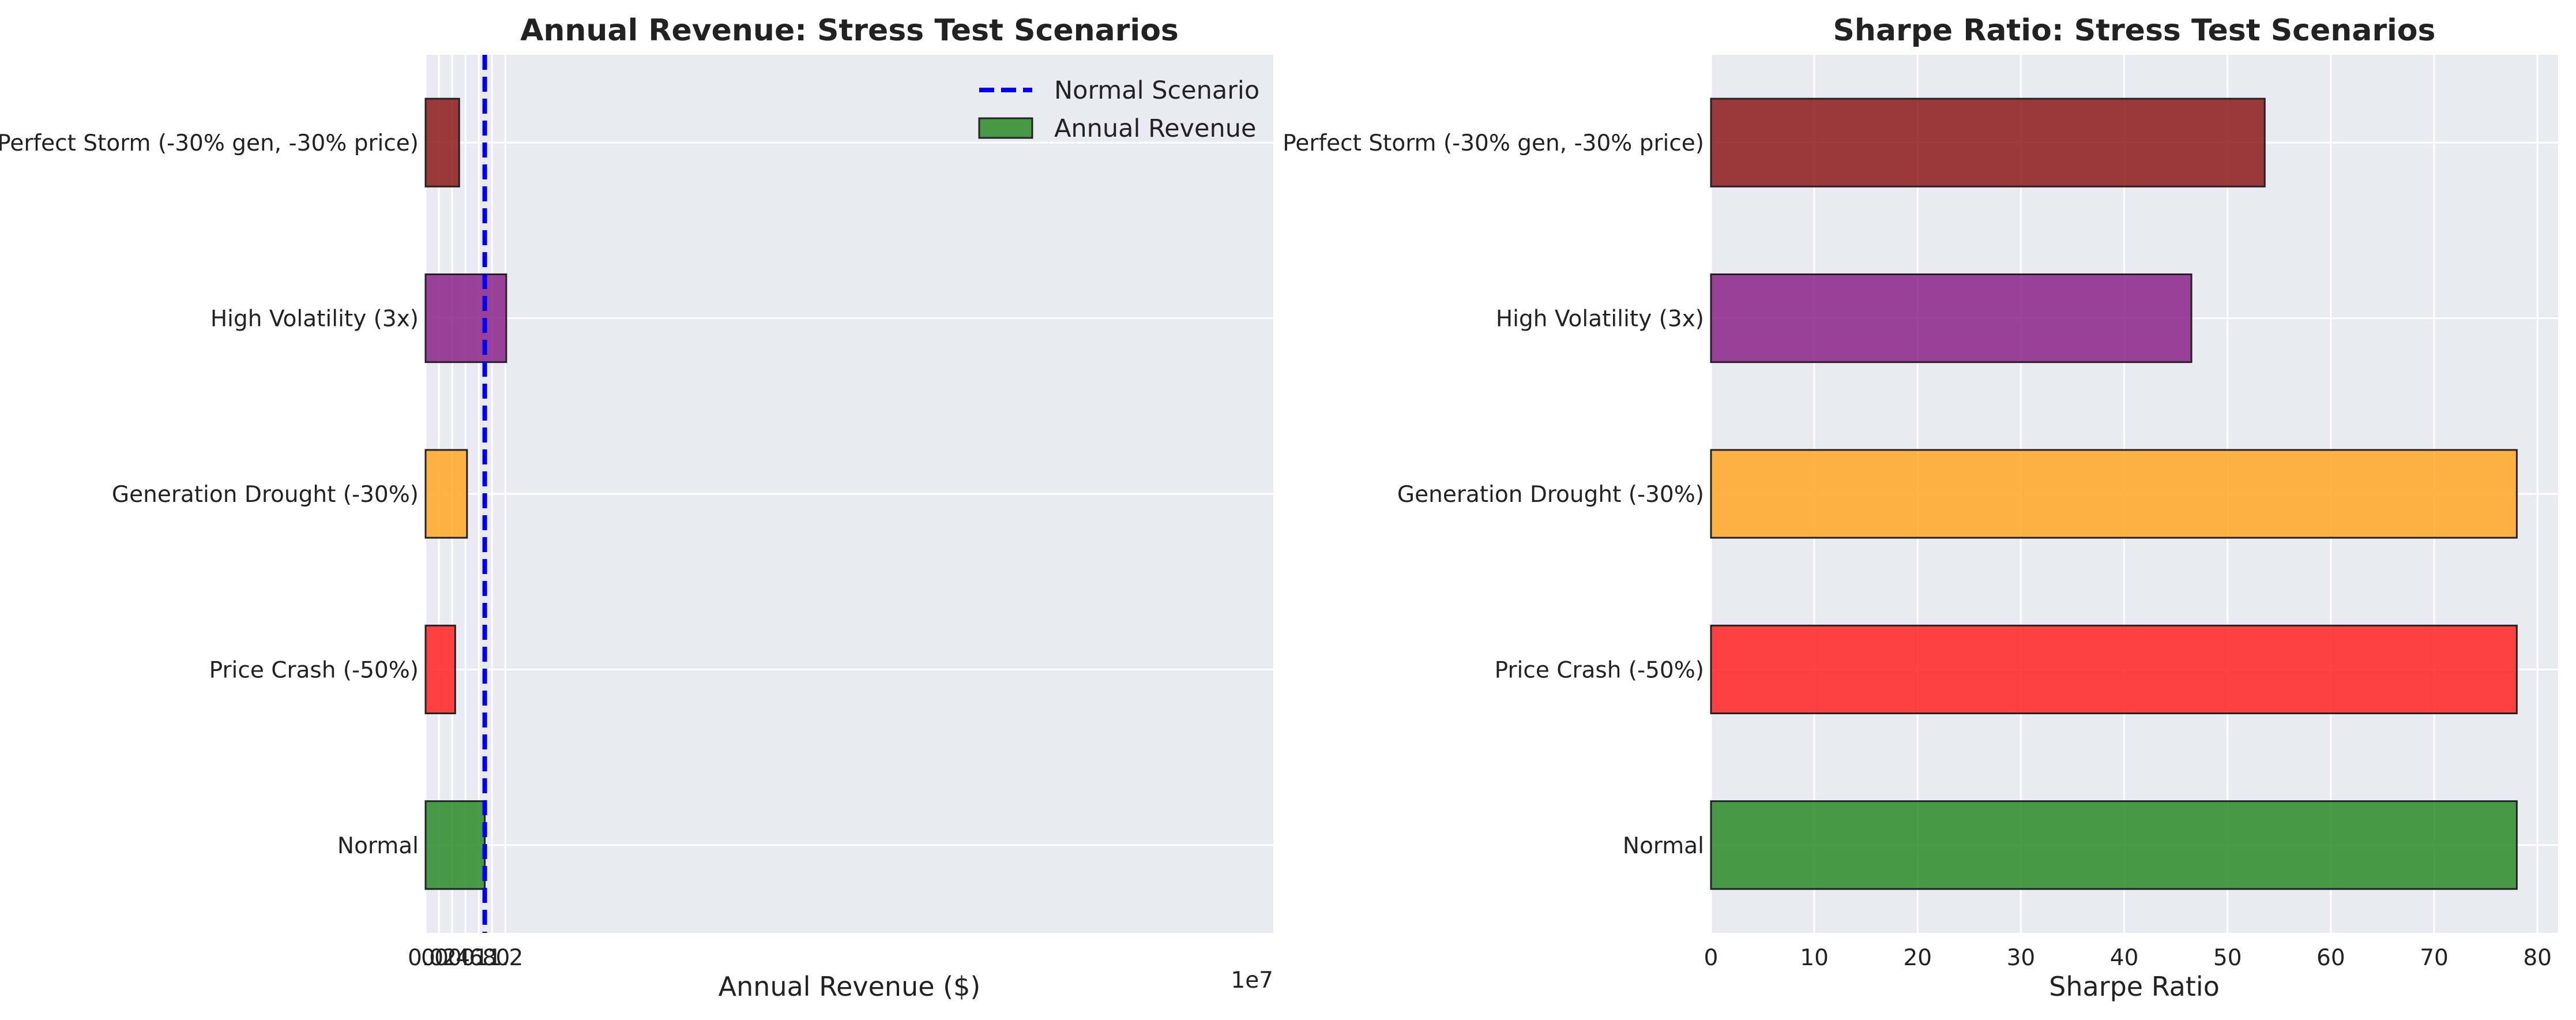  I want to click on sharpe-x-tick-label: 50, so click(2227, 958).